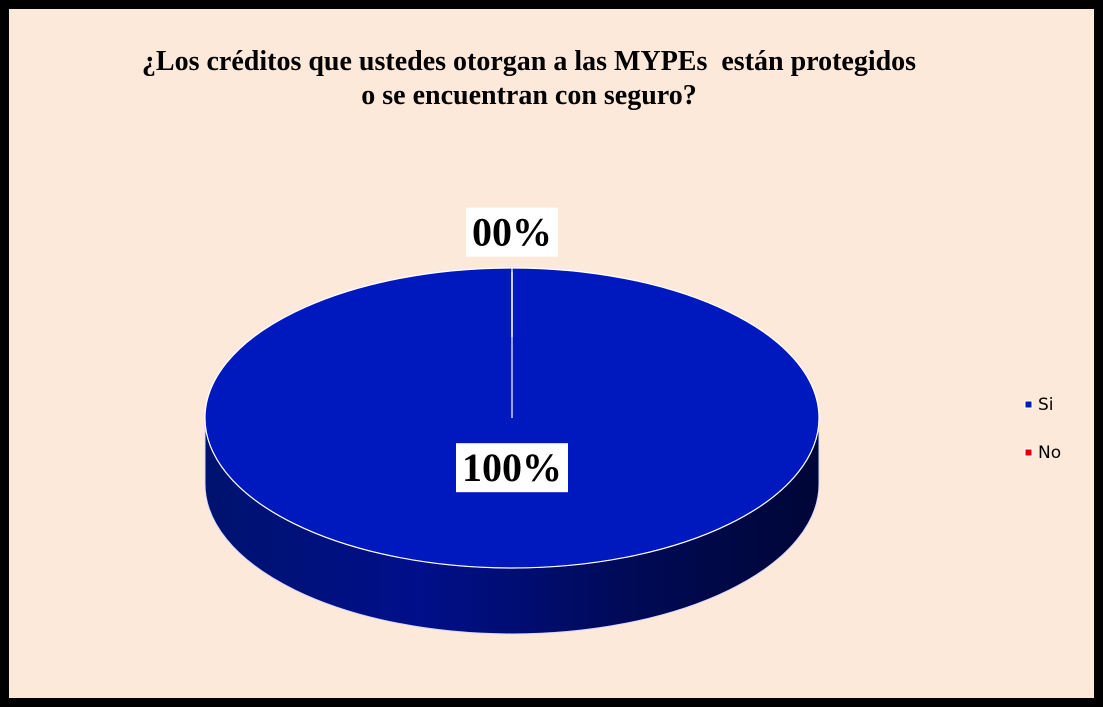  I want to click on legend-label: No, so click(1049, 453).